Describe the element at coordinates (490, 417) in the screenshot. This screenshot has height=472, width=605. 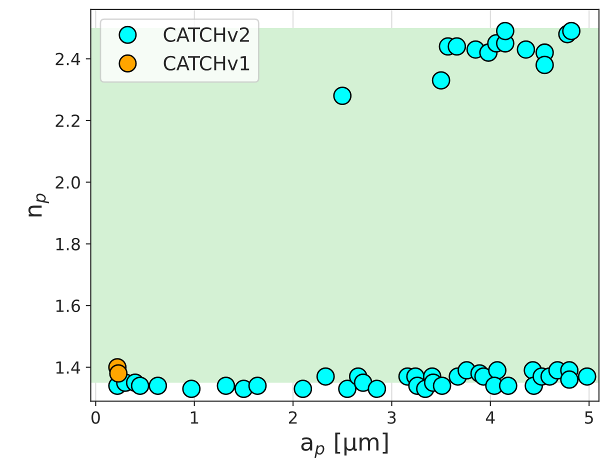
I see `x-tick-label: 4` at that location.